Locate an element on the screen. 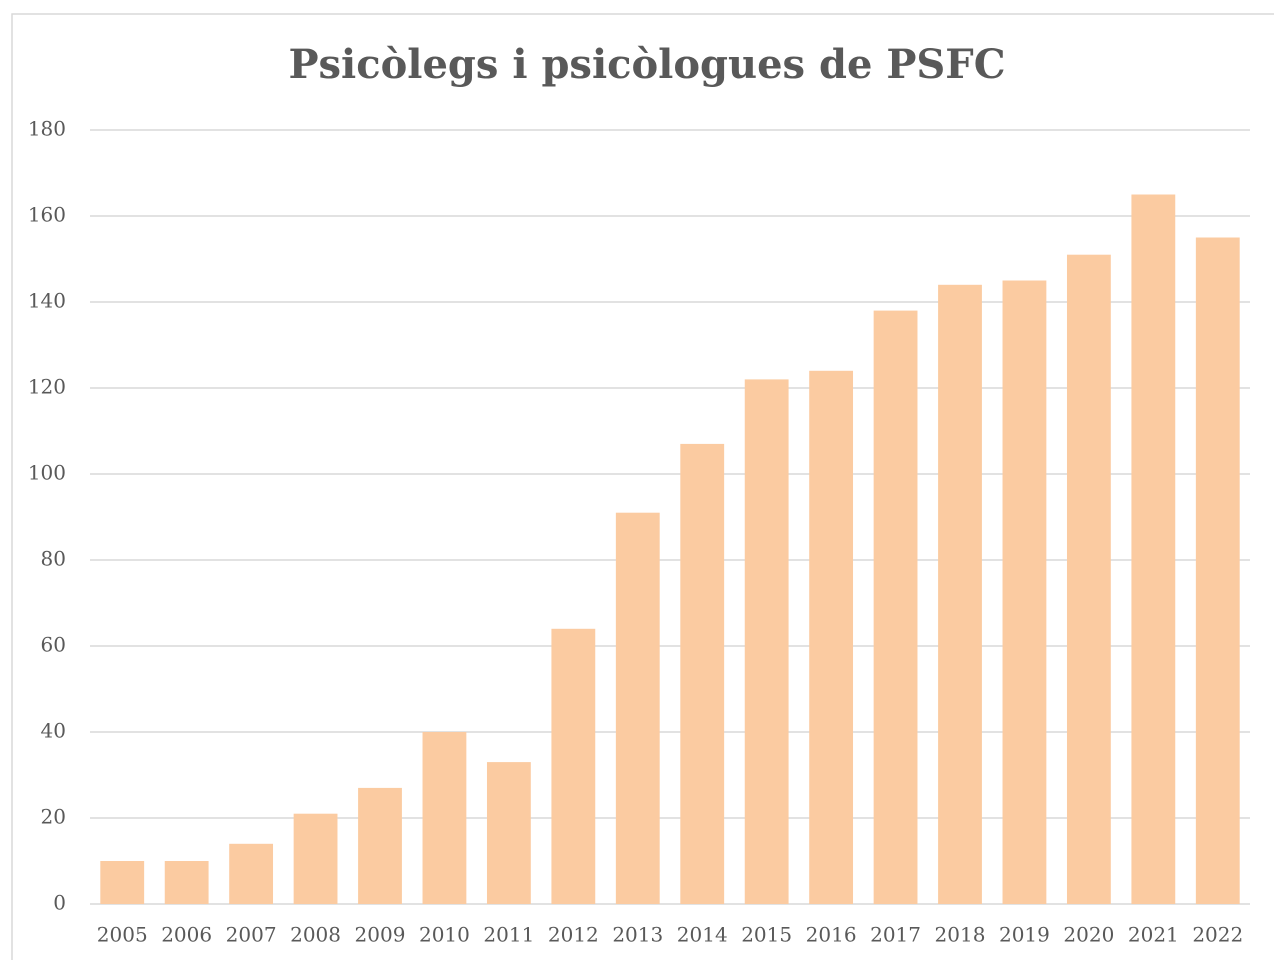 This screenshot has width=1274, height=960. chart-title: Psicòlegs i psicòlogues de PSFC is located at coordinates (646, 64).